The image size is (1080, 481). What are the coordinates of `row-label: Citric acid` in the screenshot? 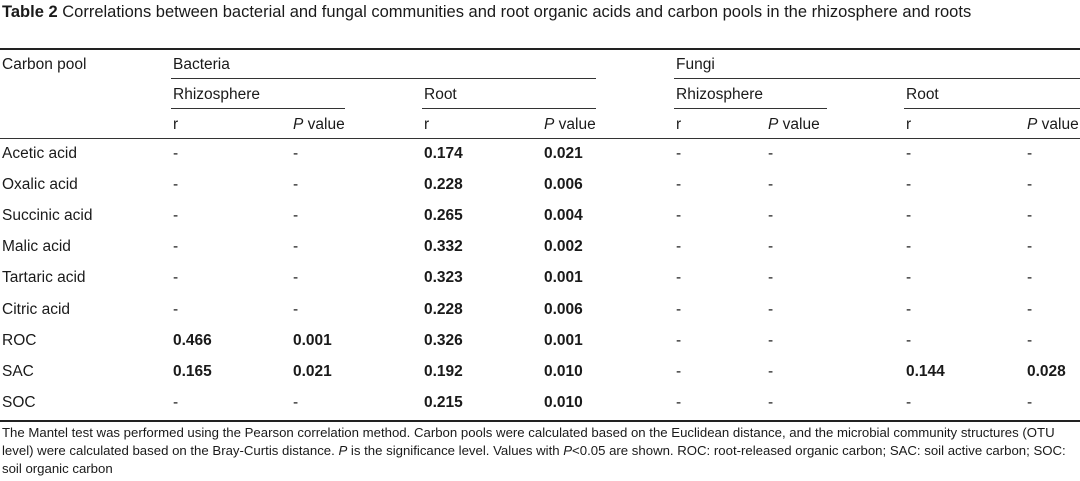 It's located at (36, 309).